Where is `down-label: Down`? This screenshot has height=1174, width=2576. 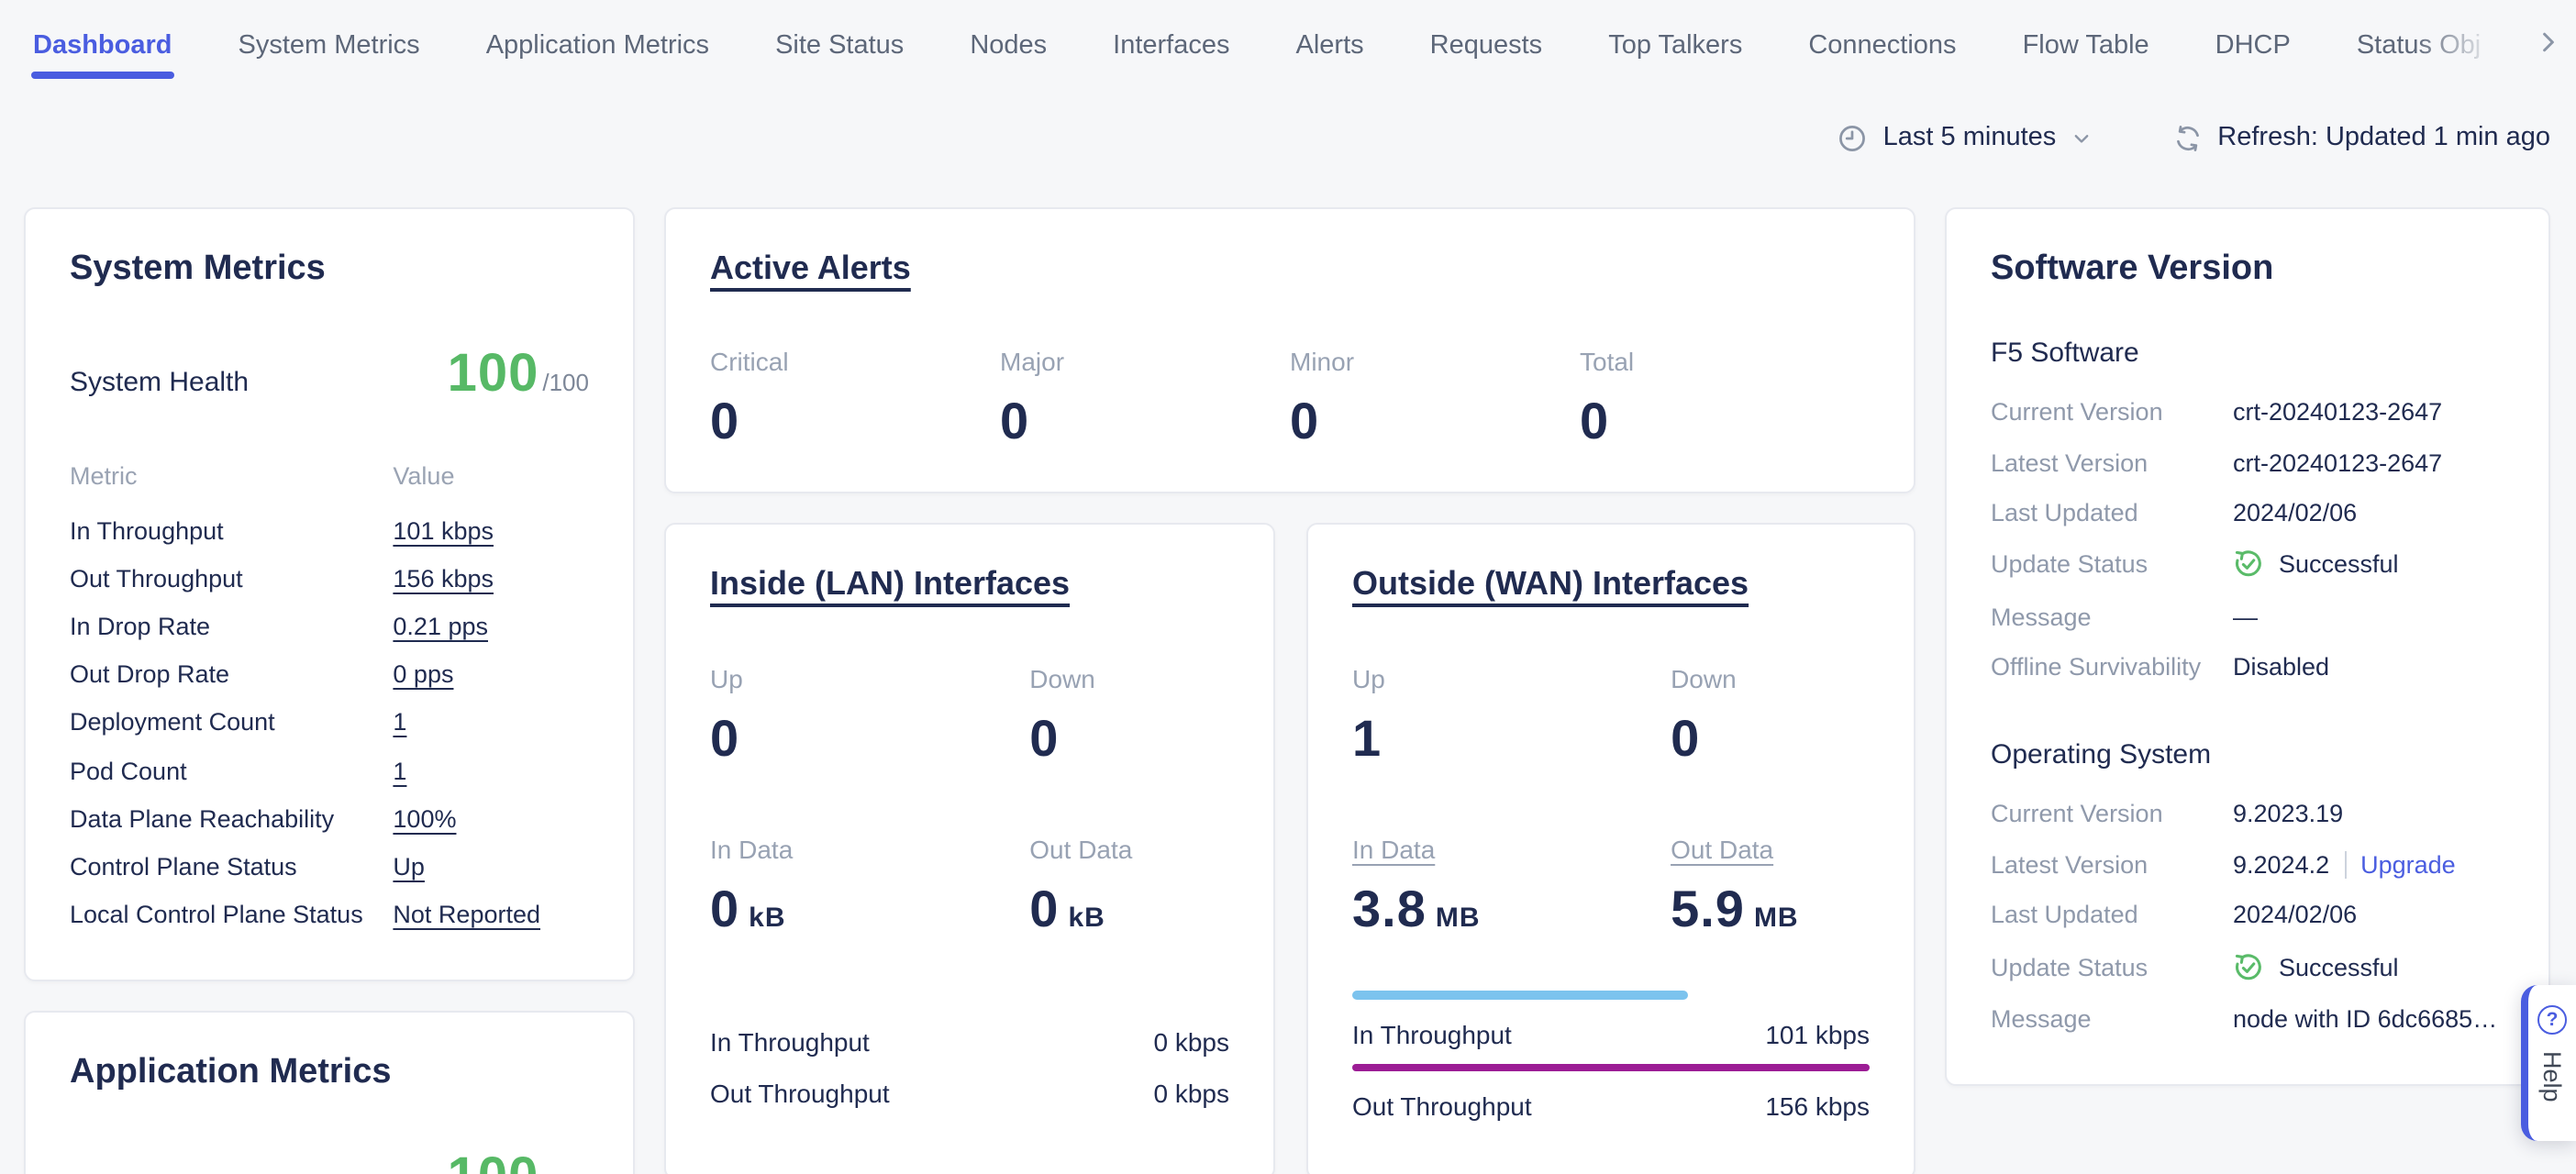 down-label: Down is located at coordinates (1704, 678).